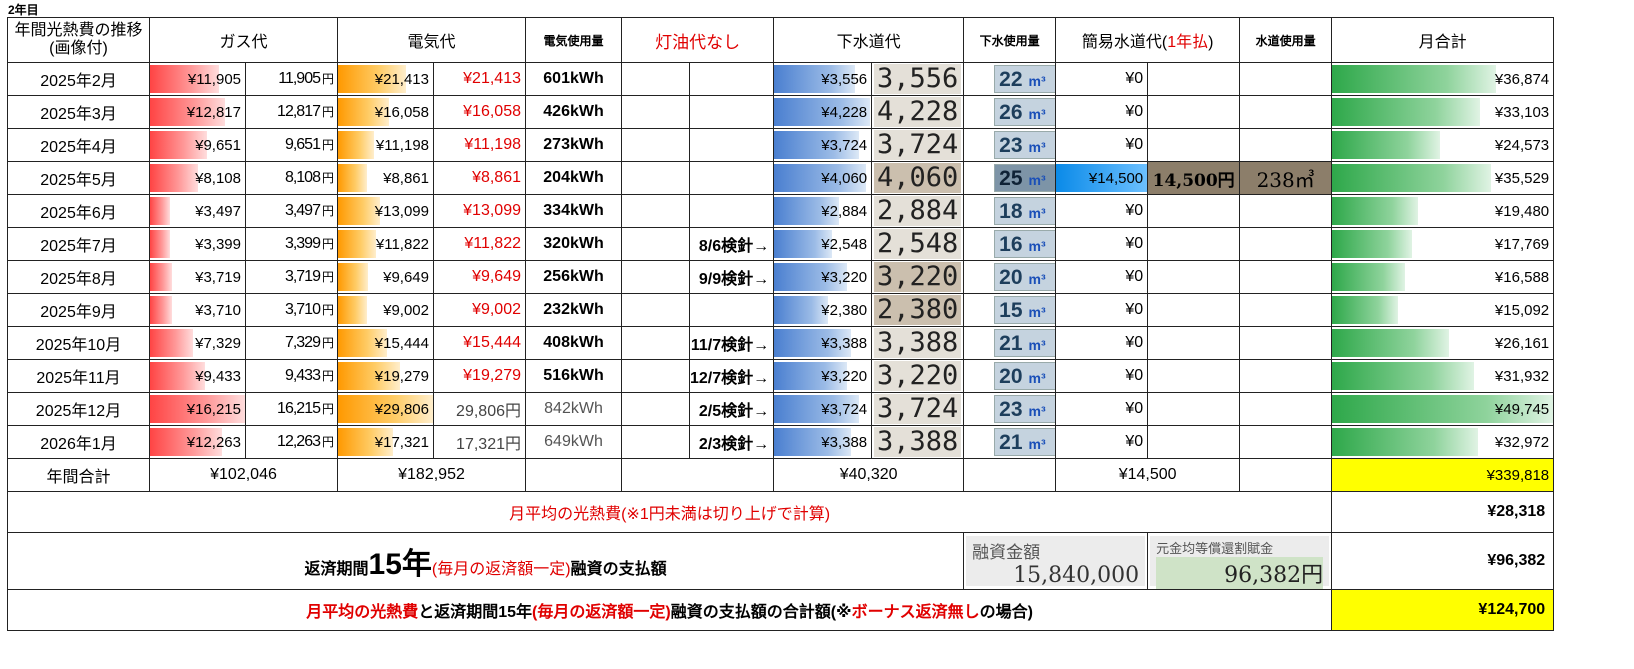  I want to click on meter-reading-note: 11/7検針→, so click(731, 343).